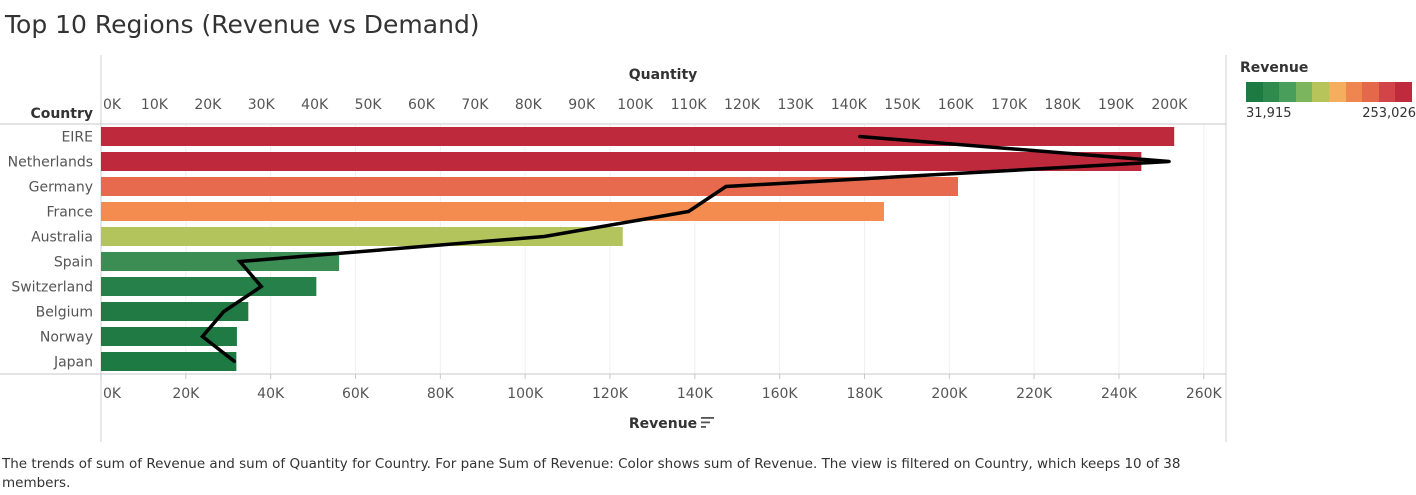  What do you see at coordinates (525, 394) in the screenshot?
I see `revenue-tick-label: 100K` at bounding box center [525, 394].